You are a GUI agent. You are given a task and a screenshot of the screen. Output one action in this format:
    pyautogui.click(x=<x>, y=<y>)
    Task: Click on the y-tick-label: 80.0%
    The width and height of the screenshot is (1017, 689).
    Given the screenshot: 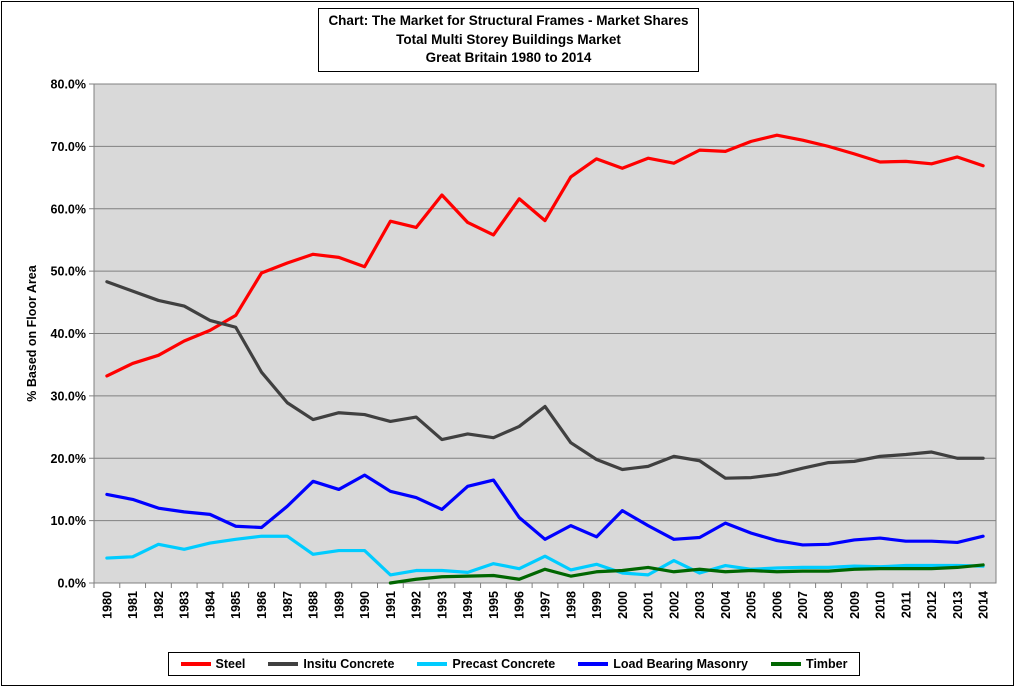 What is the action you would take?
    pyautogui.click(x=68, y=85)
    